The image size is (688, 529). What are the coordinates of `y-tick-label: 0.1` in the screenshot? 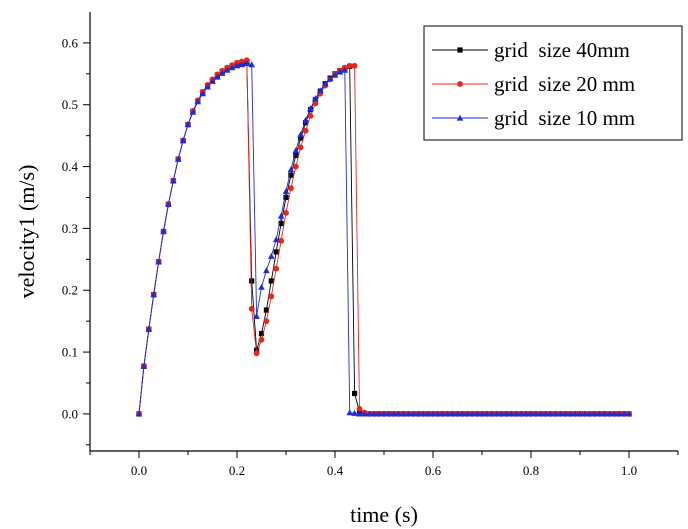 It's located at (70, 352).